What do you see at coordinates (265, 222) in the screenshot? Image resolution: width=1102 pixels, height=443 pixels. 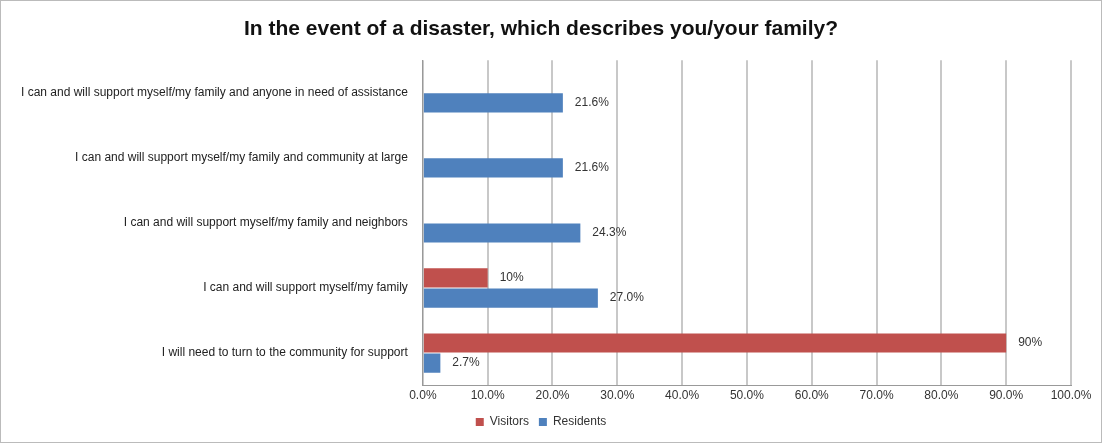 I see `y-tick-label: I can and will support myself/my family and neighbors` at bounding box center [265, 222].